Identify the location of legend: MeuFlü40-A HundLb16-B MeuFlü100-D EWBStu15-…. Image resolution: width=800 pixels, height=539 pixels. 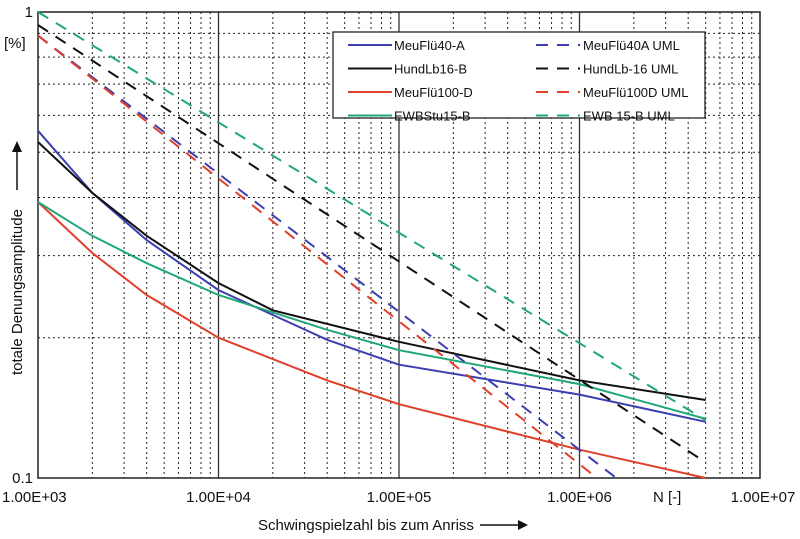
(519, 77).